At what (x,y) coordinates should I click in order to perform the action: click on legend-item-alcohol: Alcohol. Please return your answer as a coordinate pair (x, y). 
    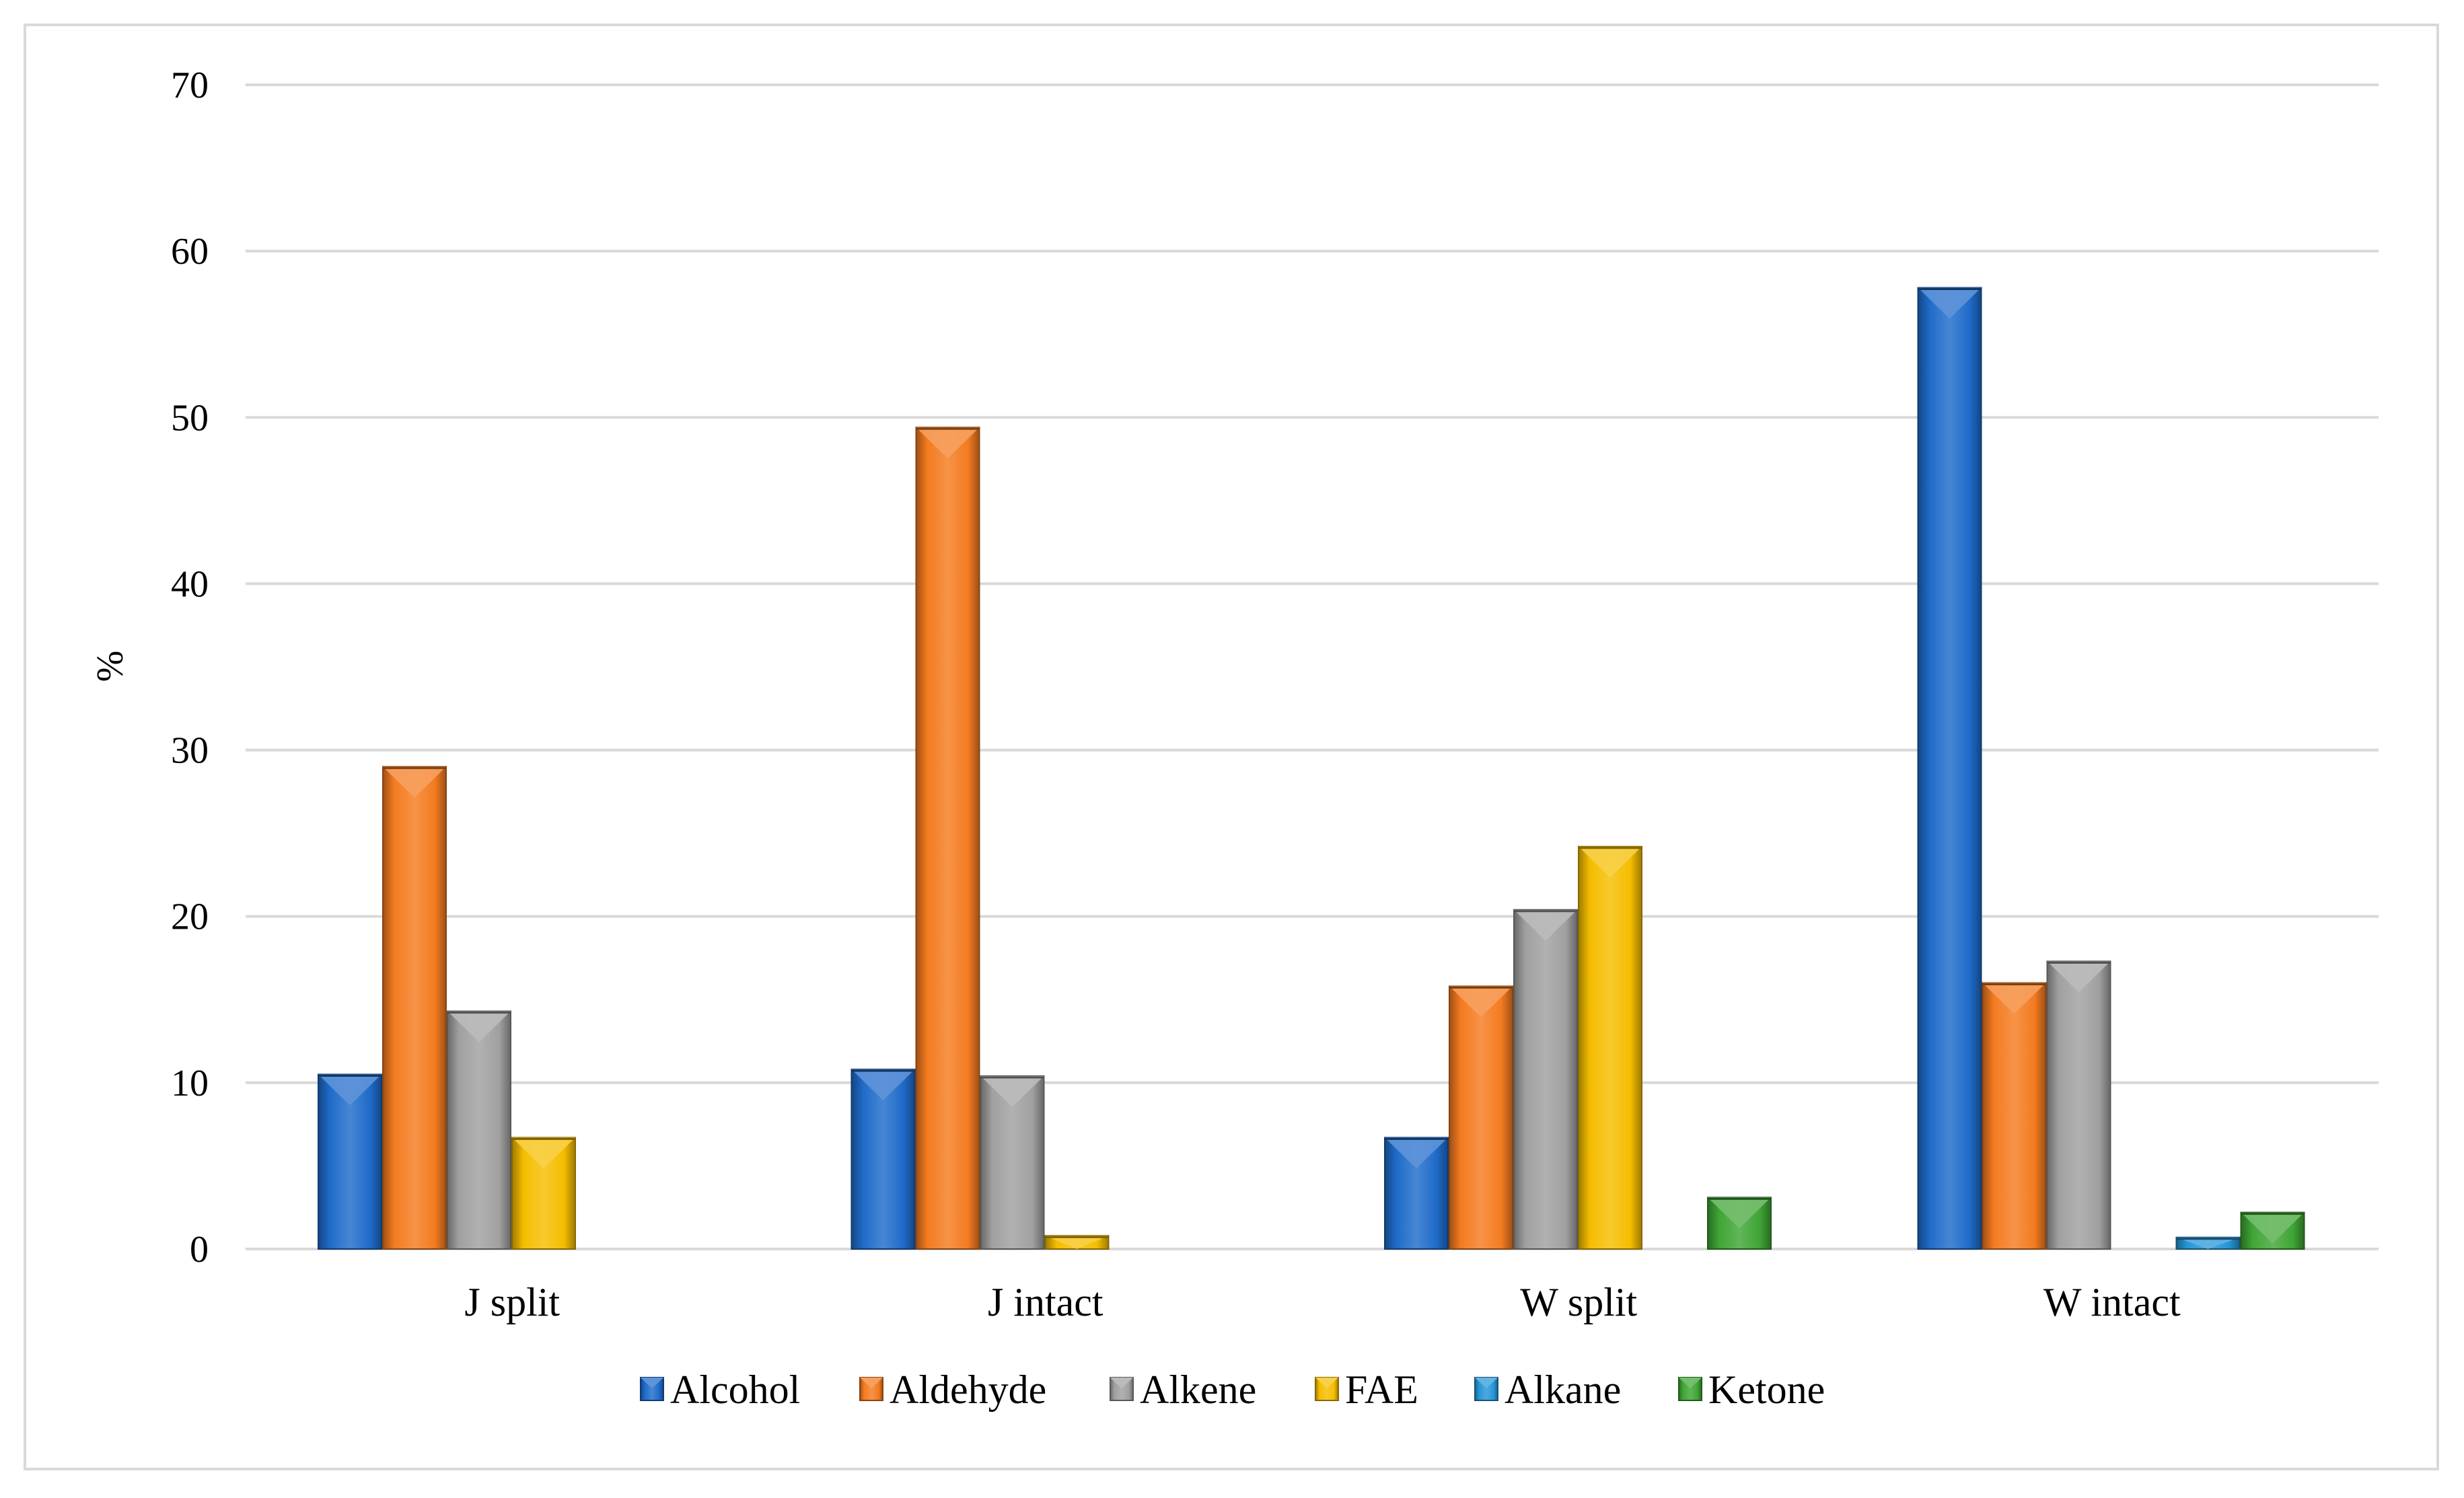
    Looking at the image, I should click on (720, 1389).